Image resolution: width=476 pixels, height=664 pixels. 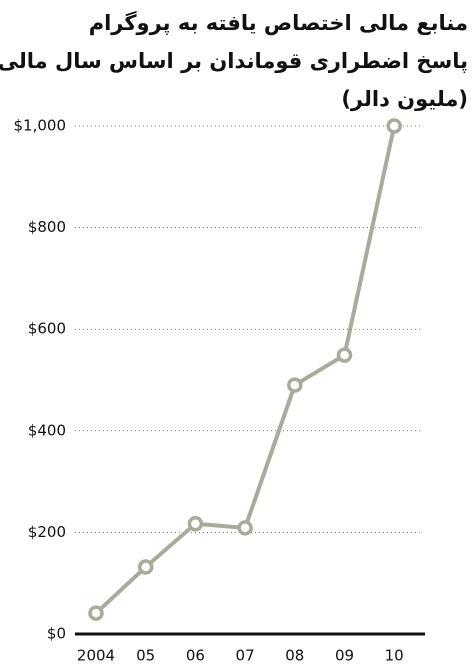 What do you see at coordinates (195, 655) in the screenshot?
I see `x-tick-label: 06` at bounding box center [195, 655].